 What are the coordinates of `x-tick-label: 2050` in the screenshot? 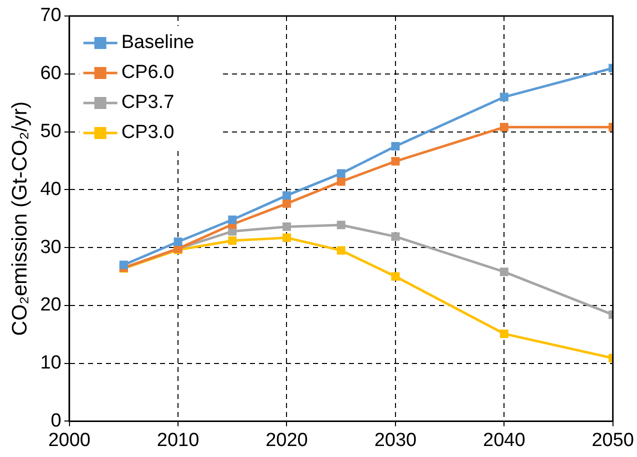 It's located at (613, 440).